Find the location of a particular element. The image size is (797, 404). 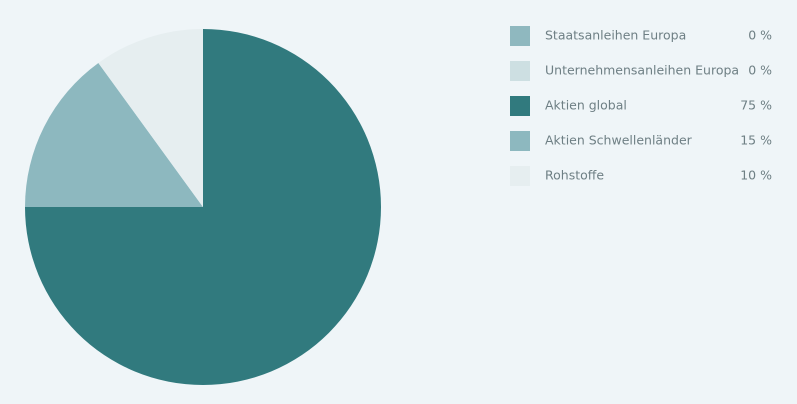

legend-label: Staatsanleihen Europa is located at coordinates (615, 35).